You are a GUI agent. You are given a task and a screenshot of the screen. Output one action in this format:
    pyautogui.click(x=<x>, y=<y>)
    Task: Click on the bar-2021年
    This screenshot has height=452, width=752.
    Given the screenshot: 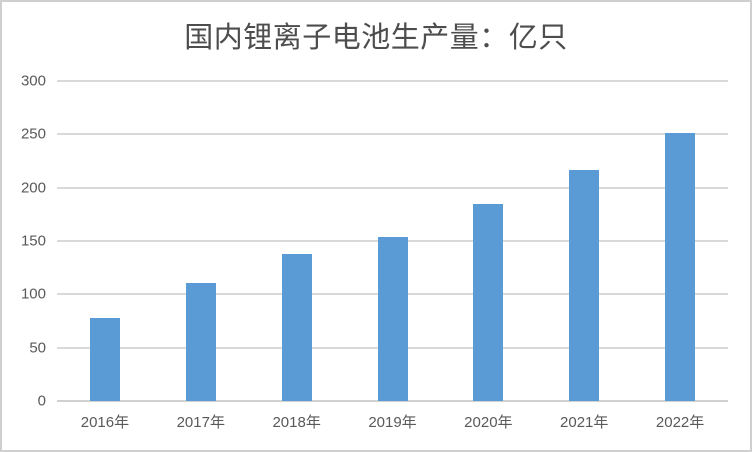 What is the action you would take?
    pyautogui.click(x=584, y=285)
    